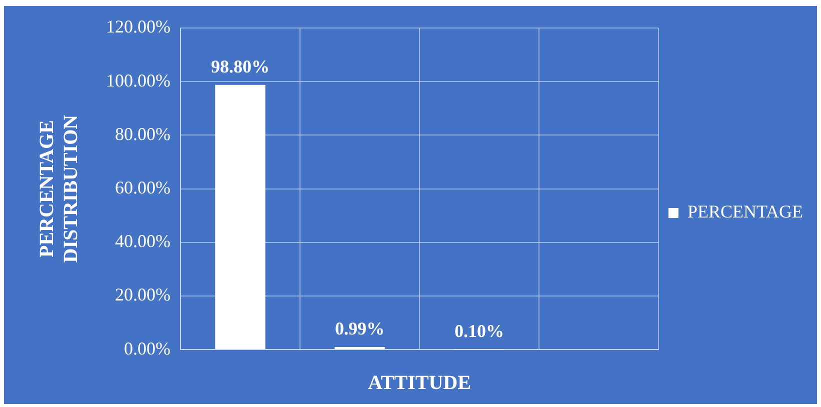  Describe the element at coordinates (419, 383) in the screenshot. I see `x-axis-title: ATTITUDE` at that location.